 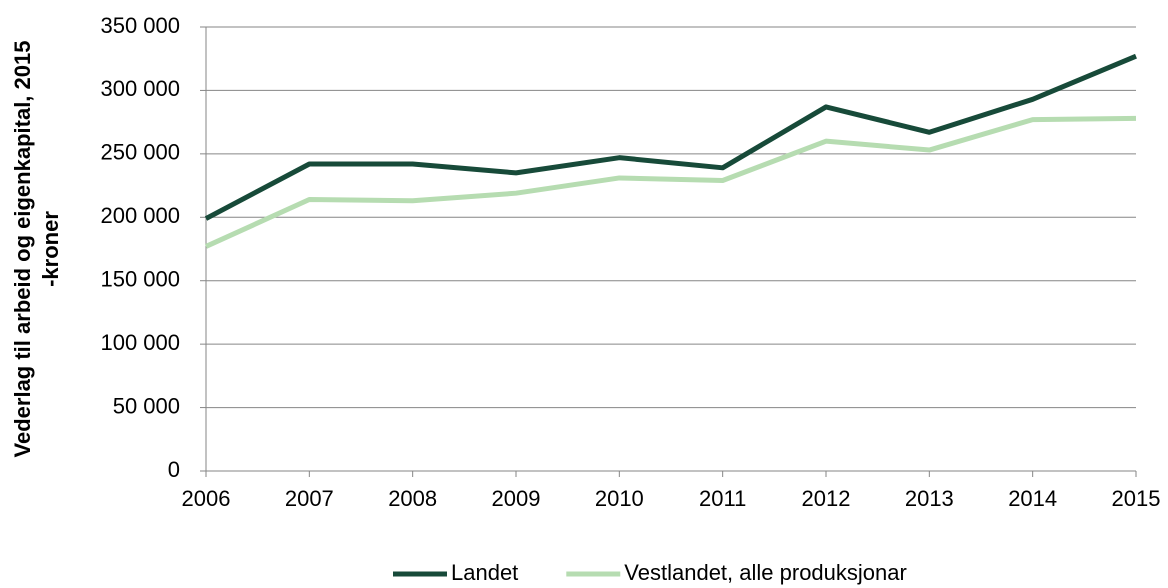 I want to click on y-tick-label: 350 000, so click(x=140, y=25).